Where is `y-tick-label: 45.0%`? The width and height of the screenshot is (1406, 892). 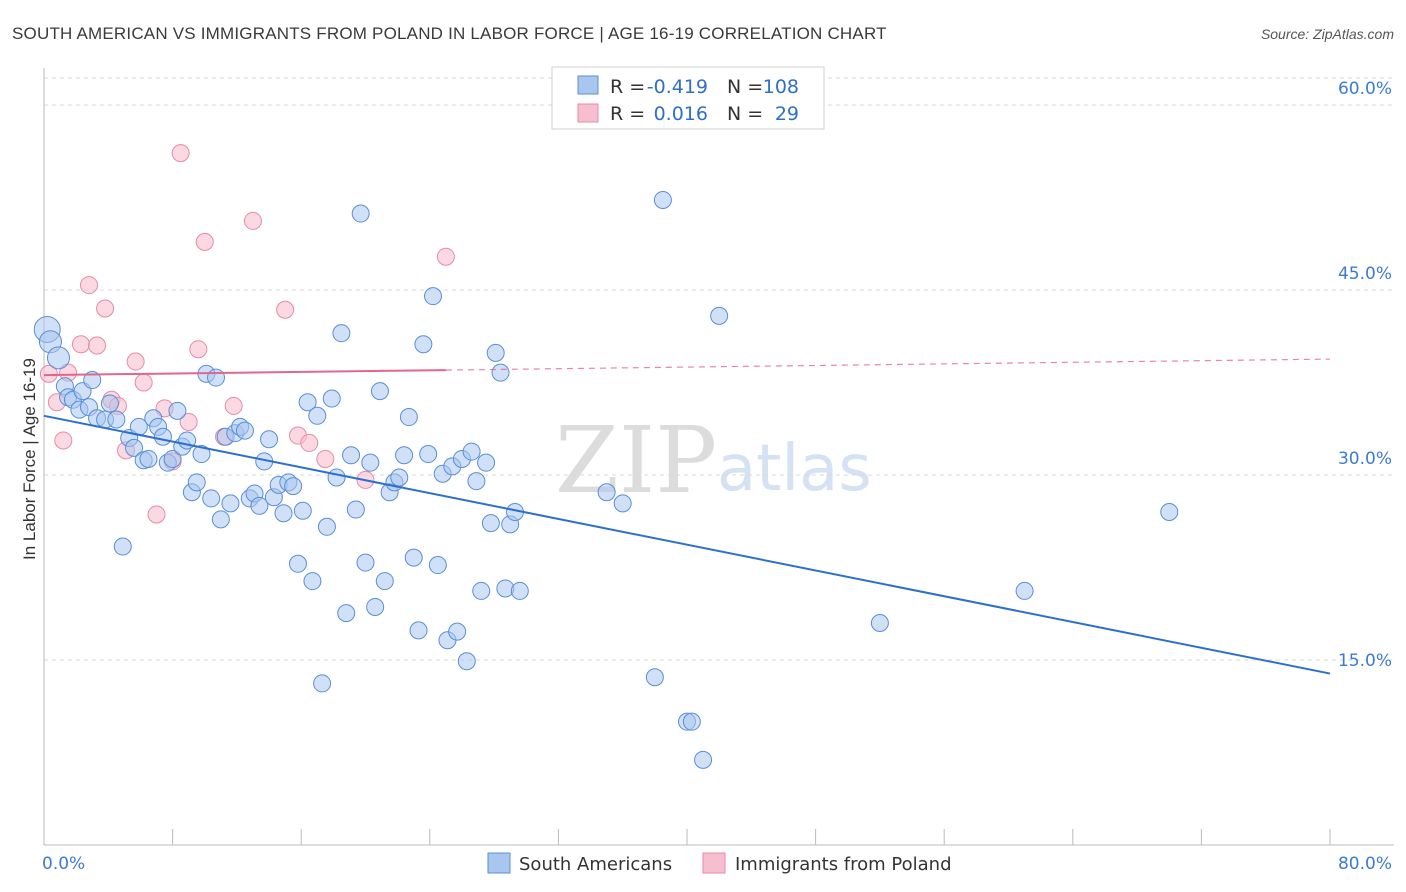 y-tick-label: 45.0% is located at coordinates (1365, 274).